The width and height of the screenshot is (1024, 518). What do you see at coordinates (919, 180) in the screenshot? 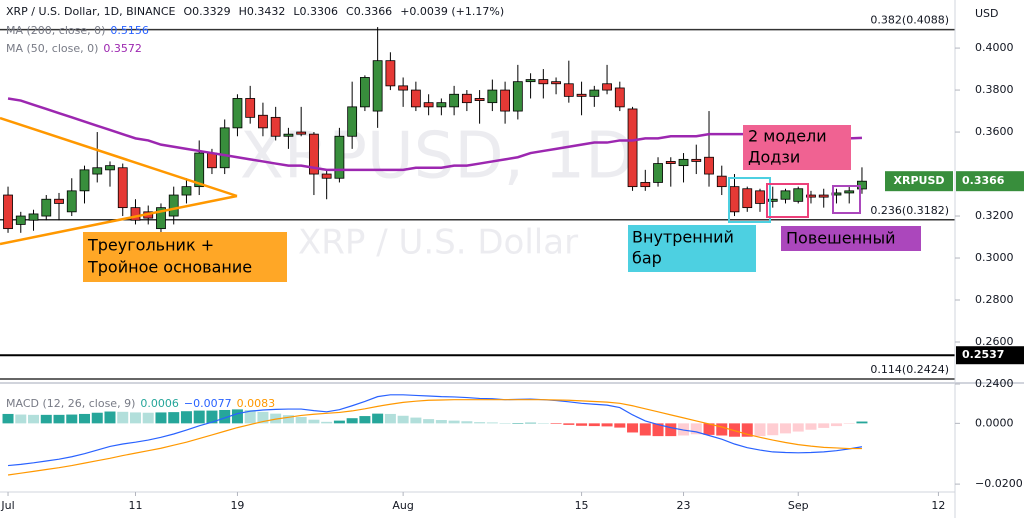
I see `symbol-tag-label: XRPUSD` at bounding box center [919, 180].